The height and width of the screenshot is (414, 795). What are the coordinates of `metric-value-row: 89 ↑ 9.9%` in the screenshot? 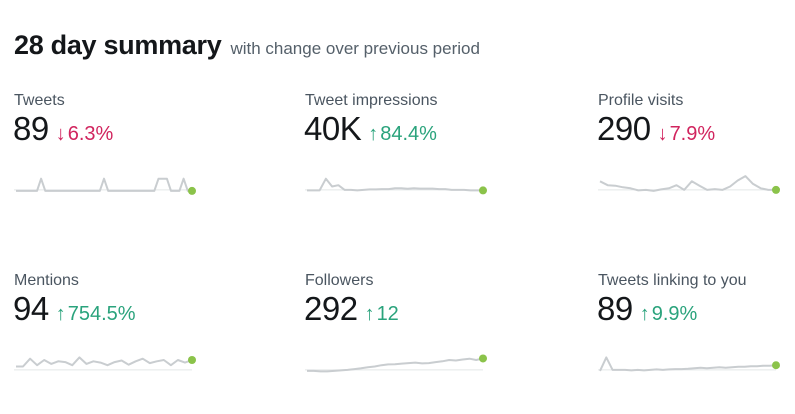 It's located at (647, 309).